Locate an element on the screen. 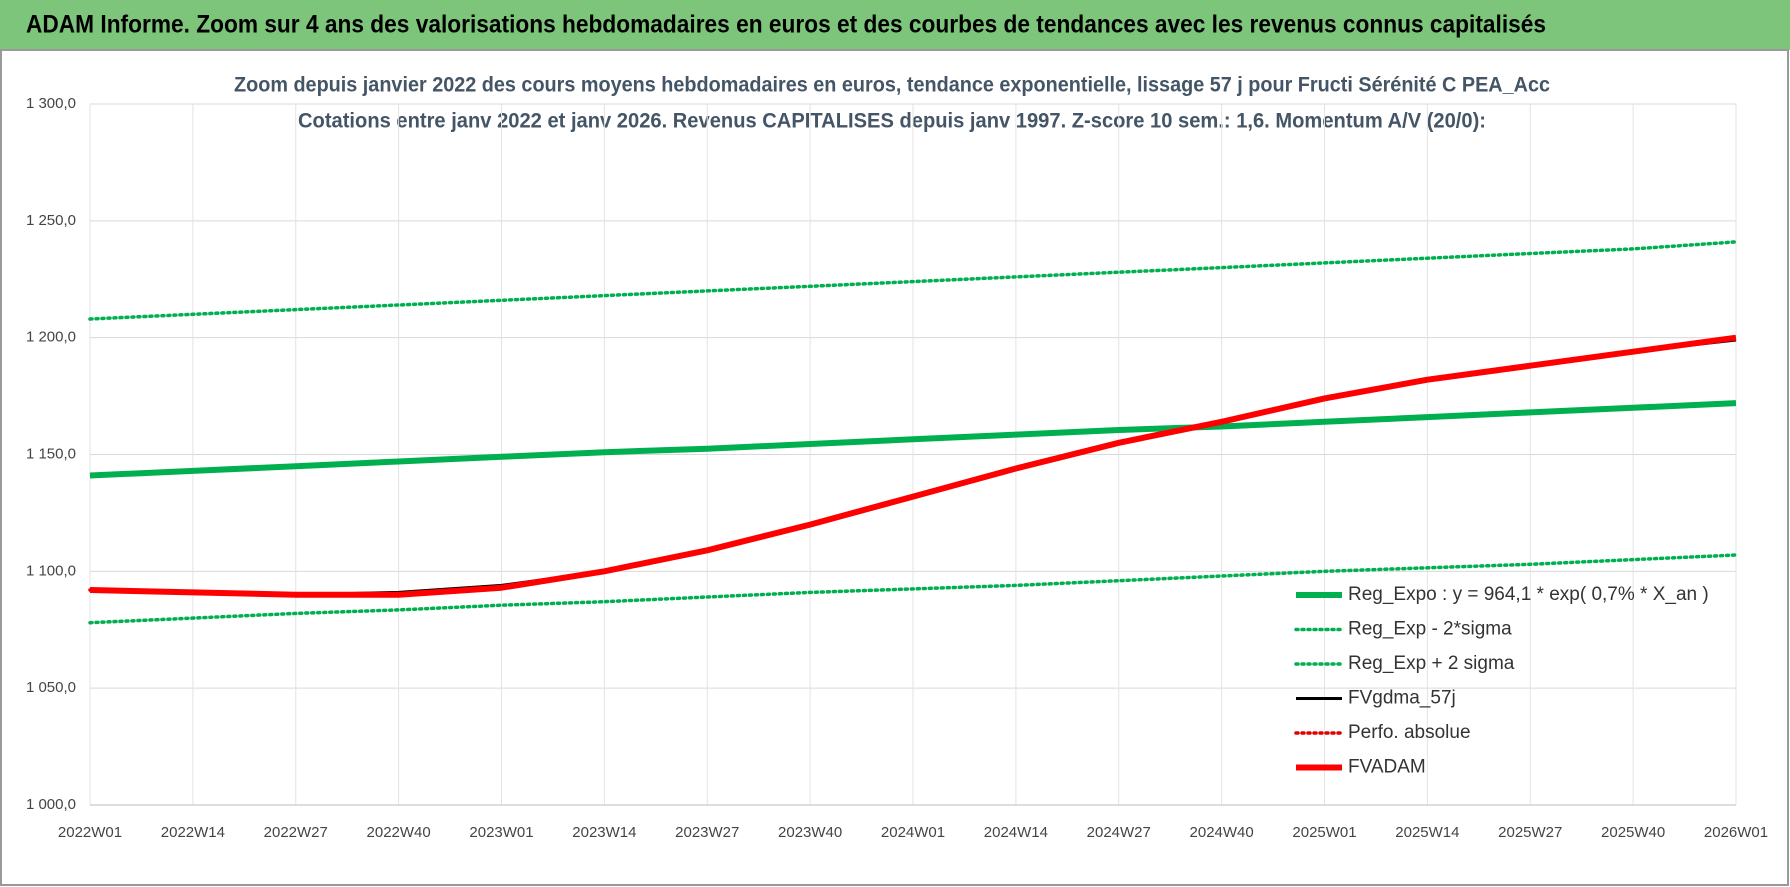 Image resolution: width=1790 pixels, height=887 pixels. x-tick-label: 2023W27 is located at coordinates (707, 832).